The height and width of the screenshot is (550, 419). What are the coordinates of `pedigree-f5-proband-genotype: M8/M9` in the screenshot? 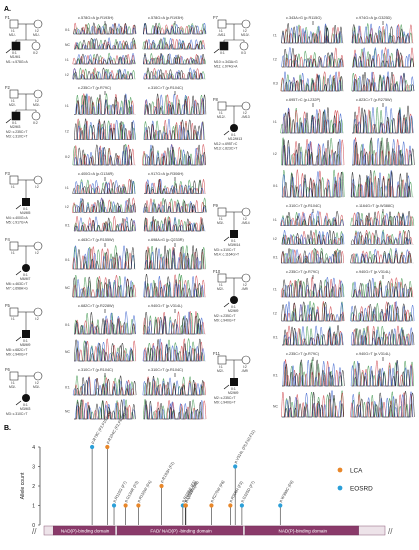 It's located at (25, 345).